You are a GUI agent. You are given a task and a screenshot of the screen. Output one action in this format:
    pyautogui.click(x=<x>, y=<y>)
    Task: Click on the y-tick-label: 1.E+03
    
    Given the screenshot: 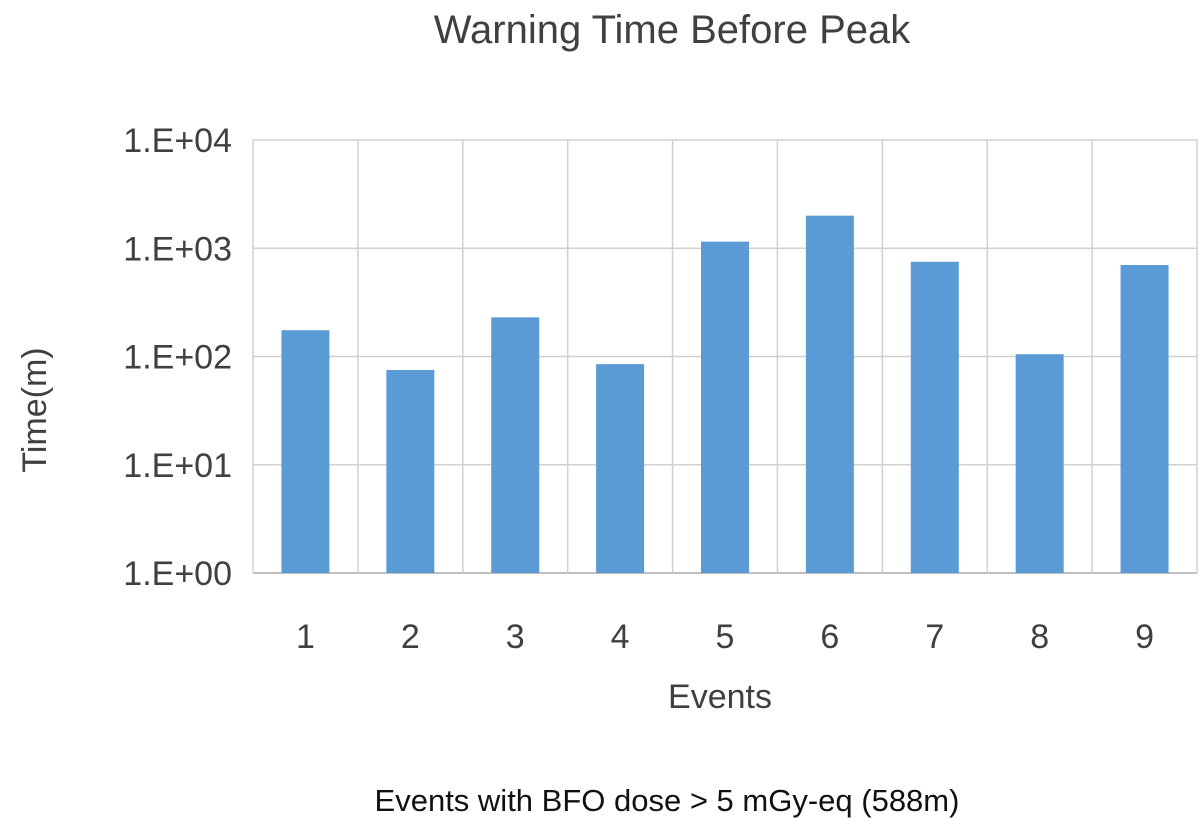 What is the action you would take?
    pyautogui.click(x=177, y=249)
    